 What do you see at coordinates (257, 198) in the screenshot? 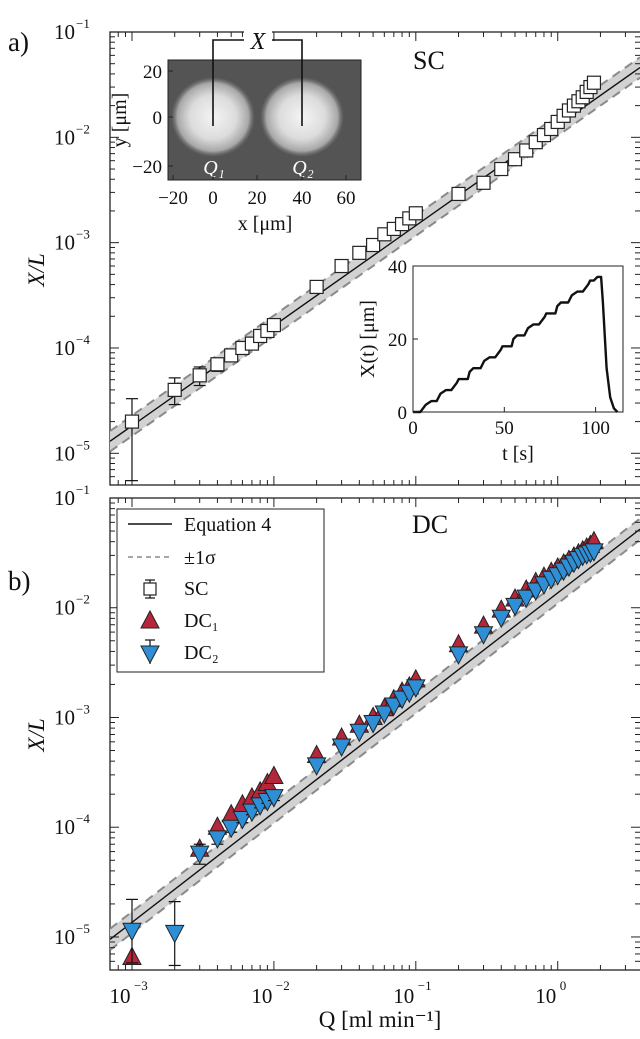
I see `inset-image-x-tick-label: 20` at bounding box center [257, 198].